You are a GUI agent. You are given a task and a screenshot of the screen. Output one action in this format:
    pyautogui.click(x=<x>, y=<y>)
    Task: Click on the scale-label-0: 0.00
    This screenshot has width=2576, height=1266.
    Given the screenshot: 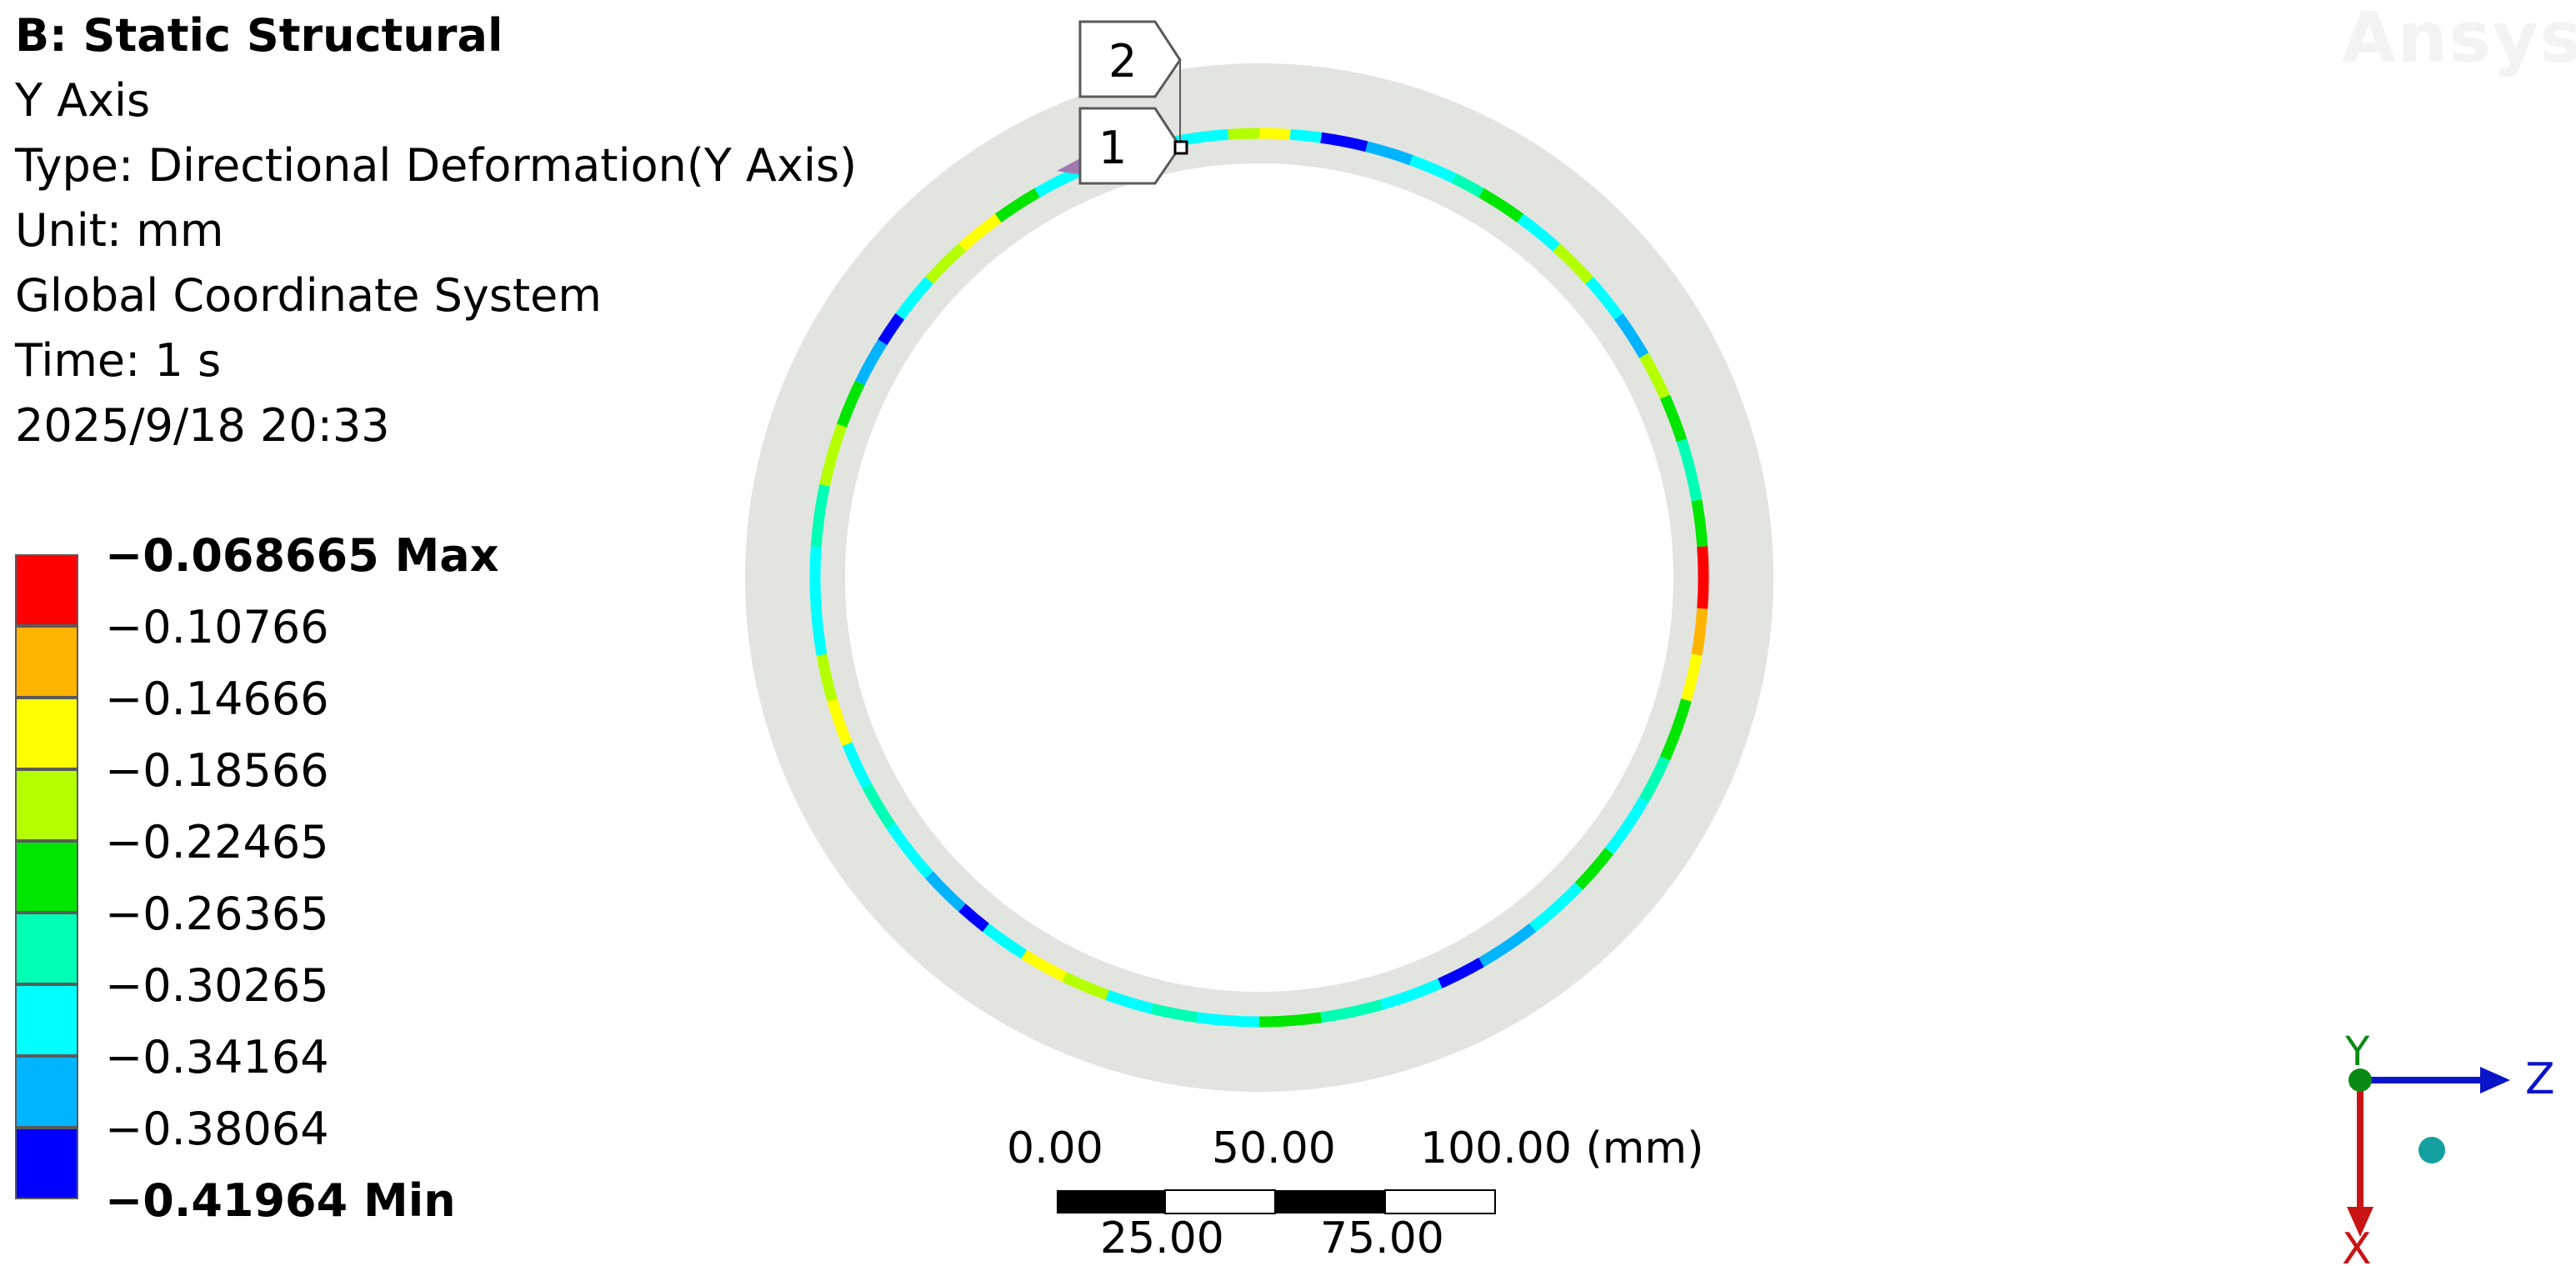 What is the action you would take?
    pyautogui.click(x=1055, y=1148)
    